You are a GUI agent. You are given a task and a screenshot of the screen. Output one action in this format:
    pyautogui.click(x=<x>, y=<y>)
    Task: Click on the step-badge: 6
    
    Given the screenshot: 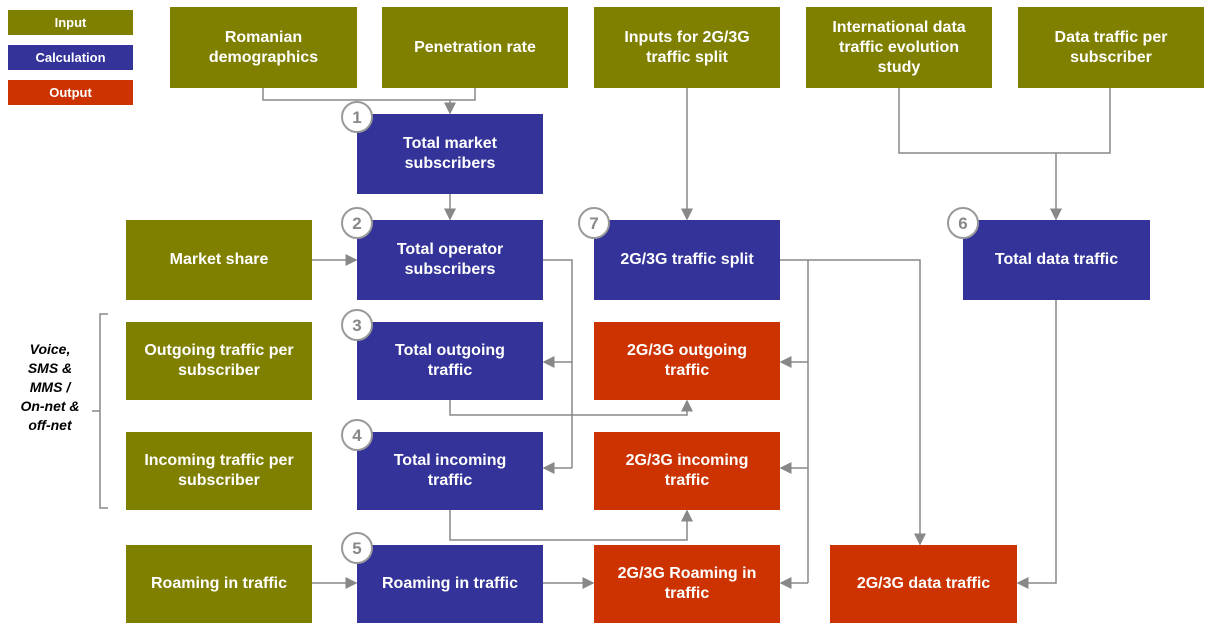 What is the action you would take?
    pyautogui.click(x=963, y=223)
    